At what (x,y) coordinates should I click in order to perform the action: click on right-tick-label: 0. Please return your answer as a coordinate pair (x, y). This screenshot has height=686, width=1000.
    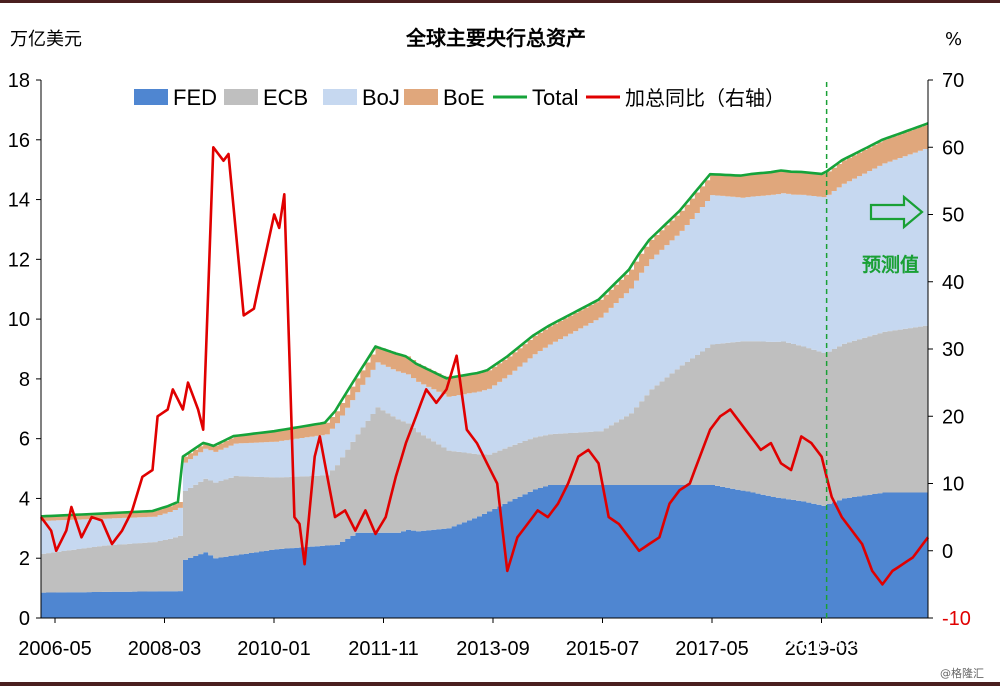
    Looking at the image, I should click on (947, 552).